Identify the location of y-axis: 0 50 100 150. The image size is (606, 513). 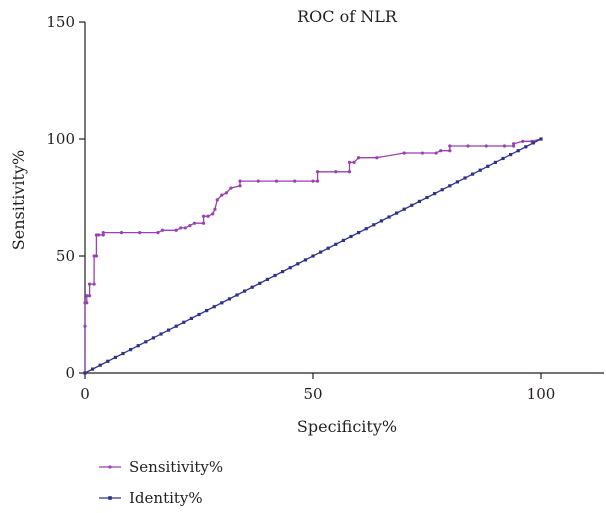
(66, 197).